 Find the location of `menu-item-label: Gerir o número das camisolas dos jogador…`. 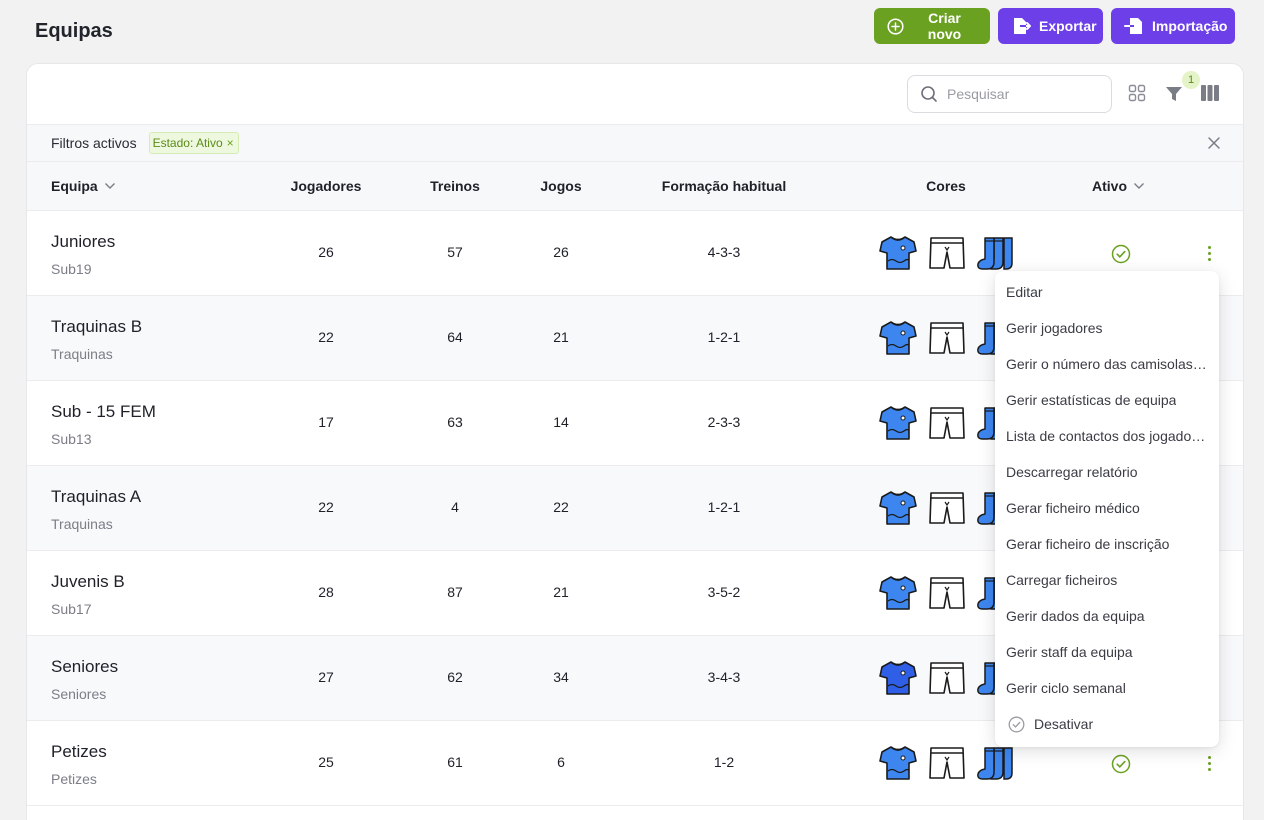

menu-item-label: Gerir o número das camisolas dos jogador… is located at coordinates (1107, 364).